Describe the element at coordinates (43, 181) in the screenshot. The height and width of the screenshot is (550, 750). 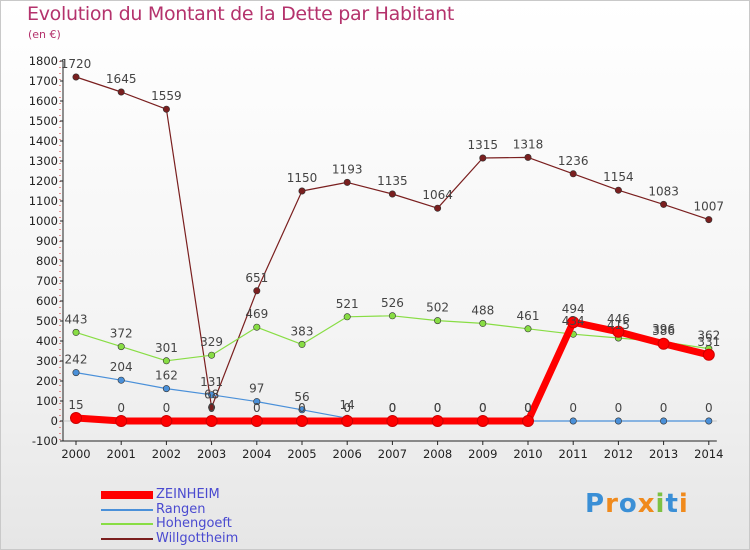
I see `y-tick-label: 1200` at that location.